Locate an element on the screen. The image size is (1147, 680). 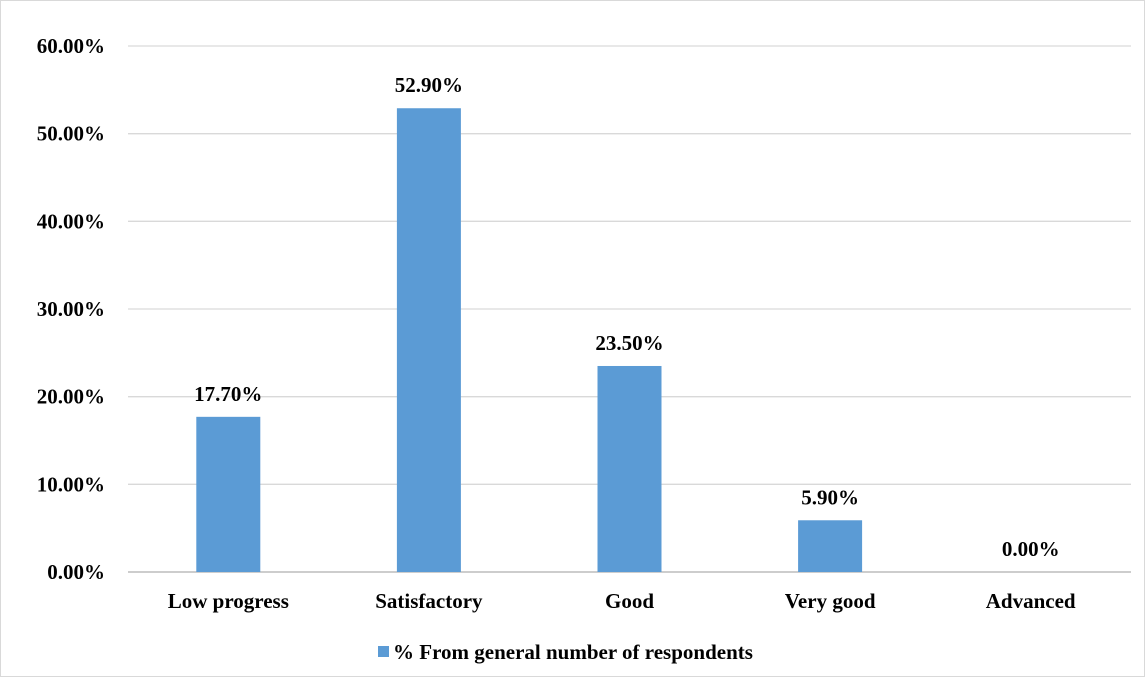
legend: % From general number of respondents is located at coordinates (565, 652).